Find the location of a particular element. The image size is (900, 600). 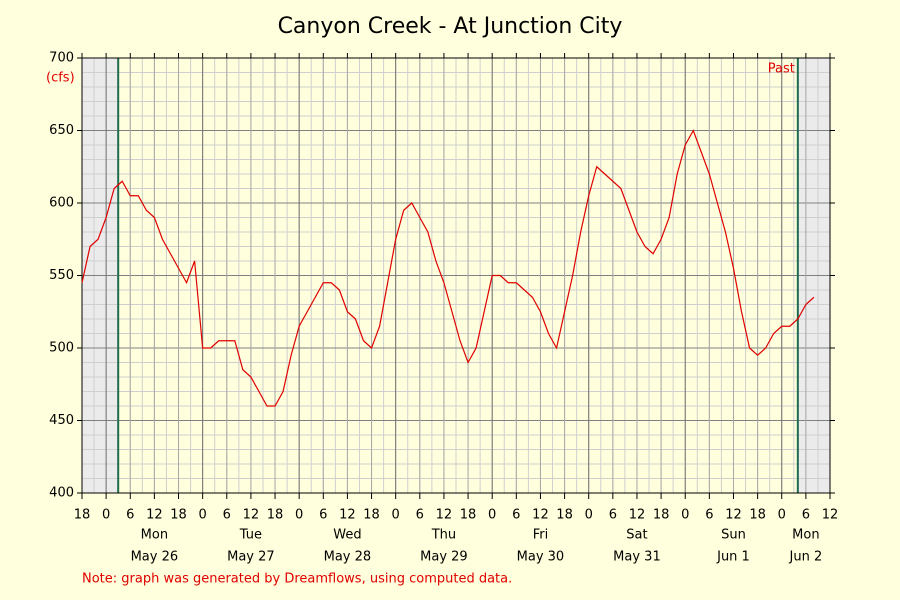

y-tick-label: 550 is located at coordinates (61, 275).